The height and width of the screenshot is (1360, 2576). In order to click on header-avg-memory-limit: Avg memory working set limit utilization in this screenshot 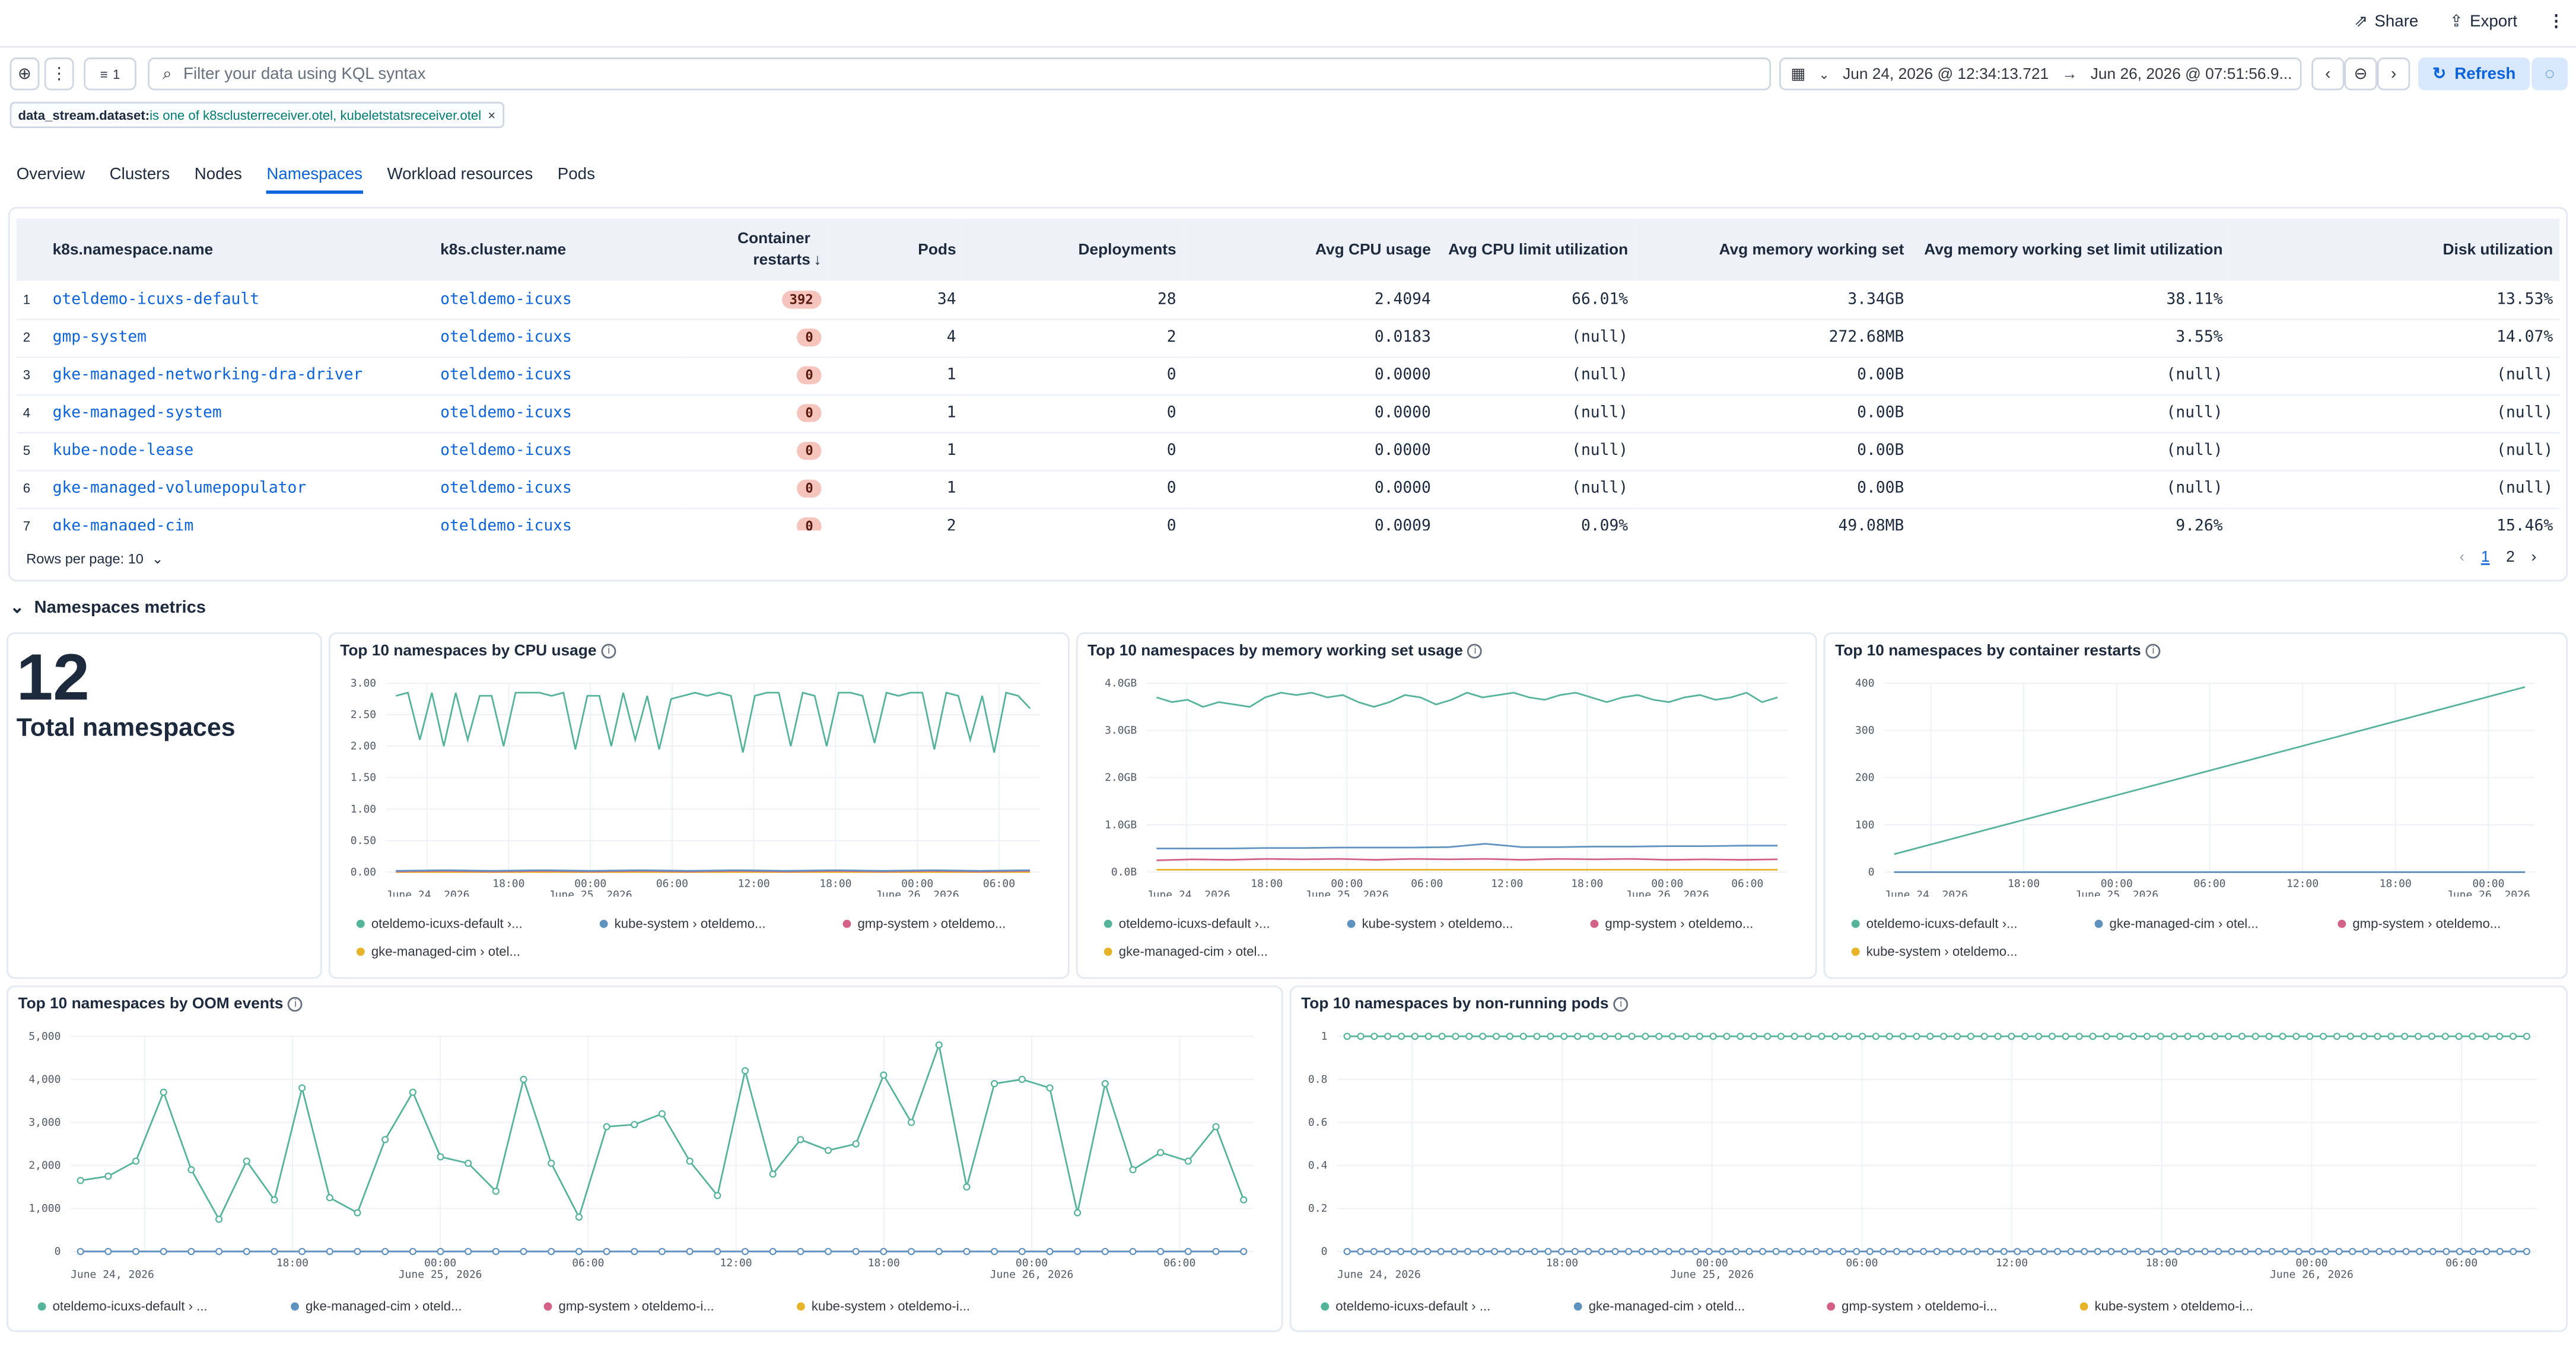, I will do `click(2070, 249)`.